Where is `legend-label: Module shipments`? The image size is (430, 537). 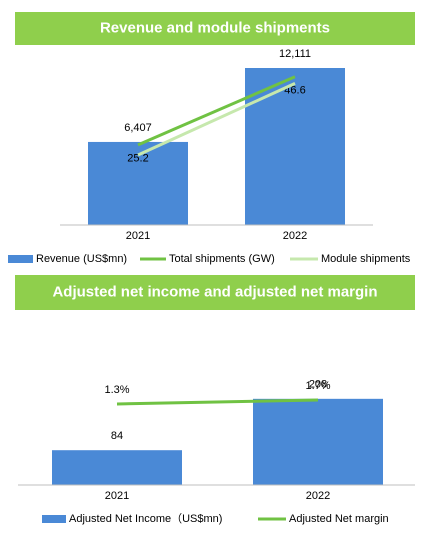
legend-label: Module shipments is located at coordinates (366, 259).